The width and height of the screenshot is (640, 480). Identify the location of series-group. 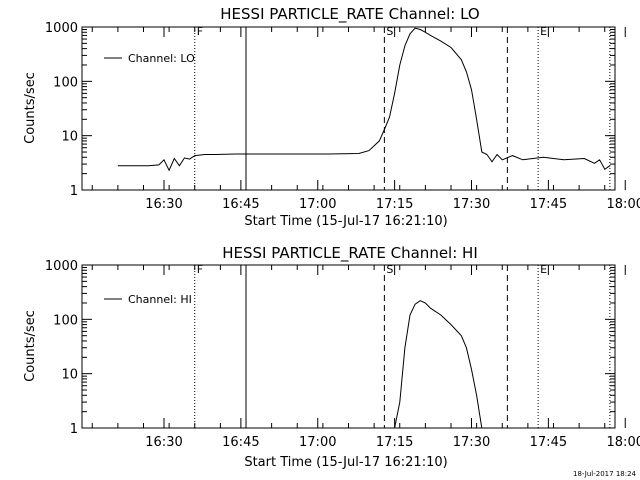
(438, 364).